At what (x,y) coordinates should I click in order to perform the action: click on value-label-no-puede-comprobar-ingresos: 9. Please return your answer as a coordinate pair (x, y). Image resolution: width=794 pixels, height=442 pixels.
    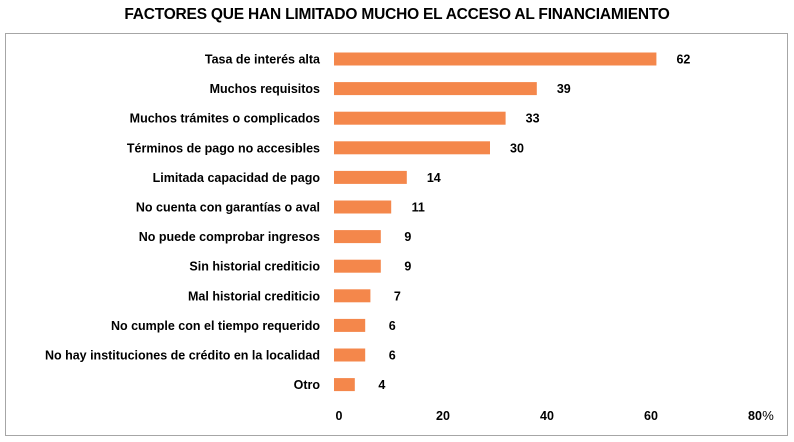
    Looking at the image, I should click on (407, 237).